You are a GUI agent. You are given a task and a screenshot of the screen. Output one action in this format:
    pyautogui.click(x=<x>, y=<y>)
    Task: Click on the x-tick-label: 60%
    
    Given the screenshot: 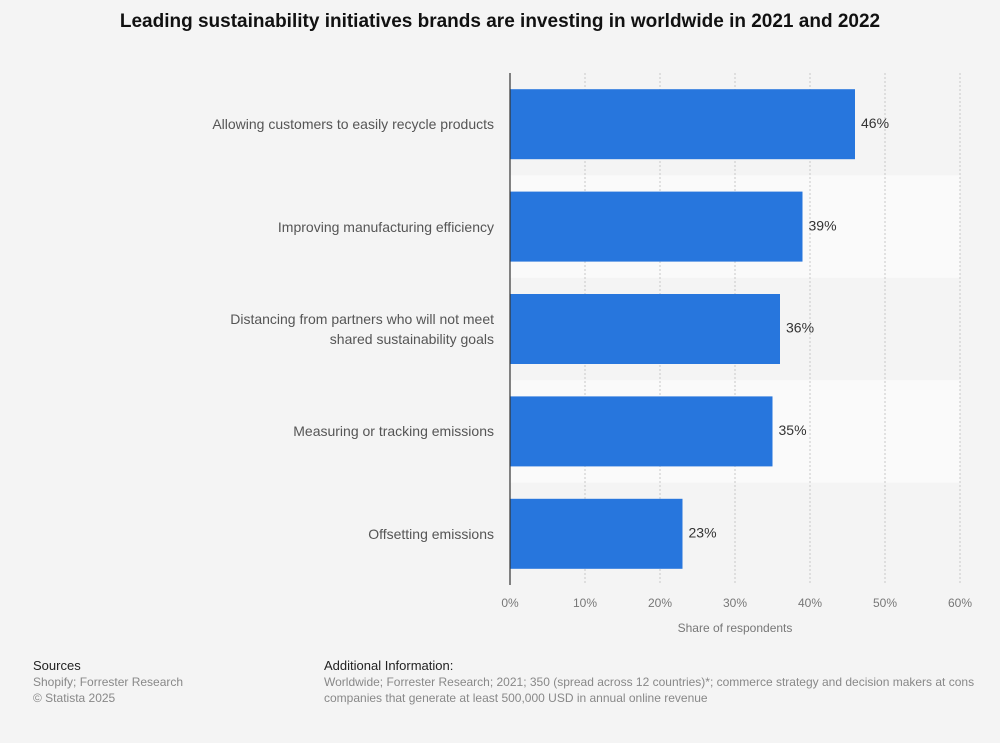 What is the action you would take?
    pyautogui.click(x=960, y=603)
    